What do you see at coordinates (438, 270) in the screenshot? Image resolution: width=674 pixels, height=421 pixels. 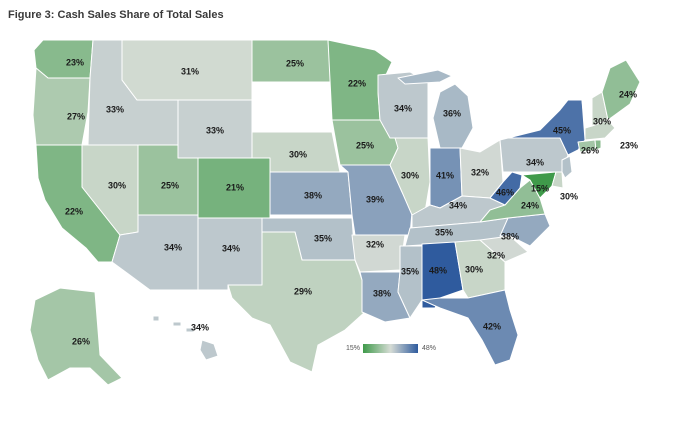 I see `state-label-al: 48%` at bounding box center [438, 270].